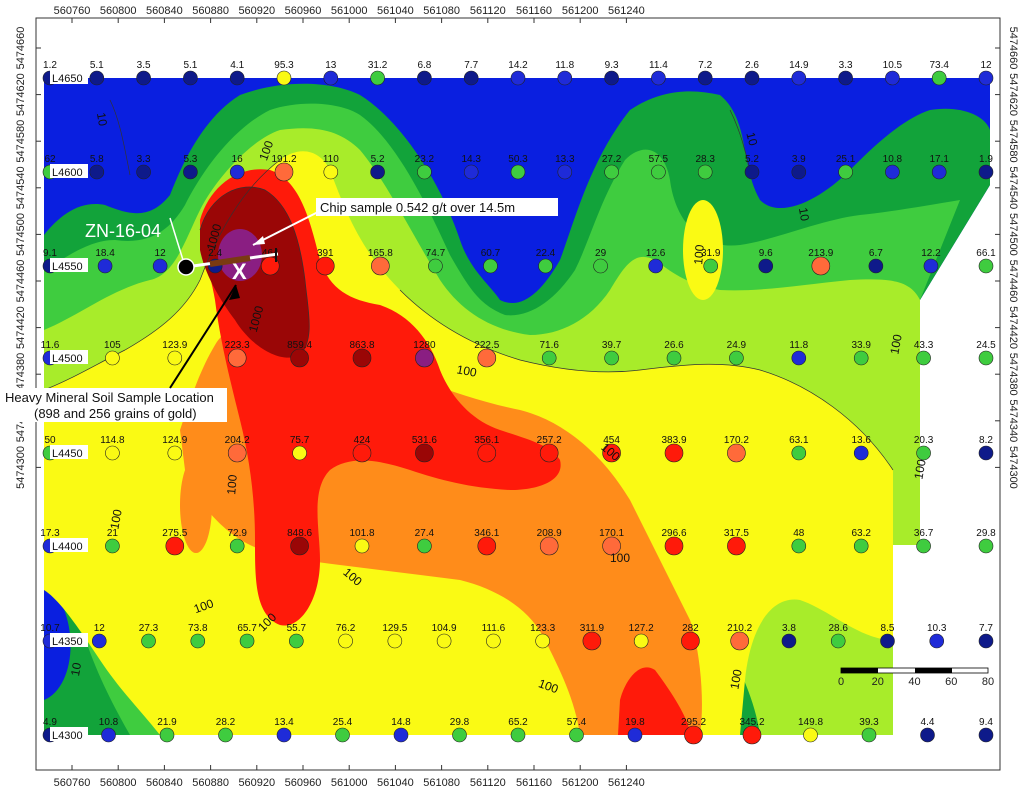 This screenshot has width=1019, height=797. What do you see at coordinates (626, 11) in the screenshot?
I see `x-tick-label-top: 561240` at bounding box center [626, 11].